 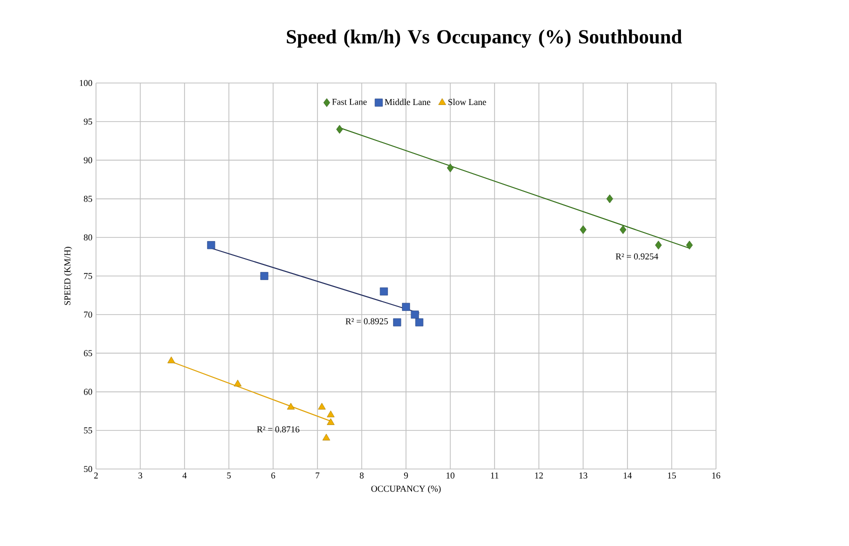 What do you see at coordinates (68, 275) in the screenshot?
I see `y-axis-title: SPEED (KM/H)` at bounding box center [68, 275].